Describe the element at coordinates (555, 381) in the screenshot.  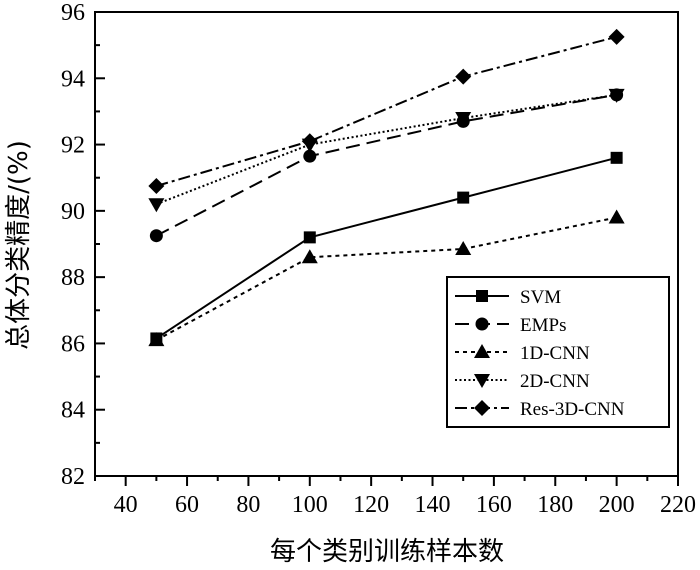
I see `legend-label-2d-cnn: 2D-CNN` at that location.